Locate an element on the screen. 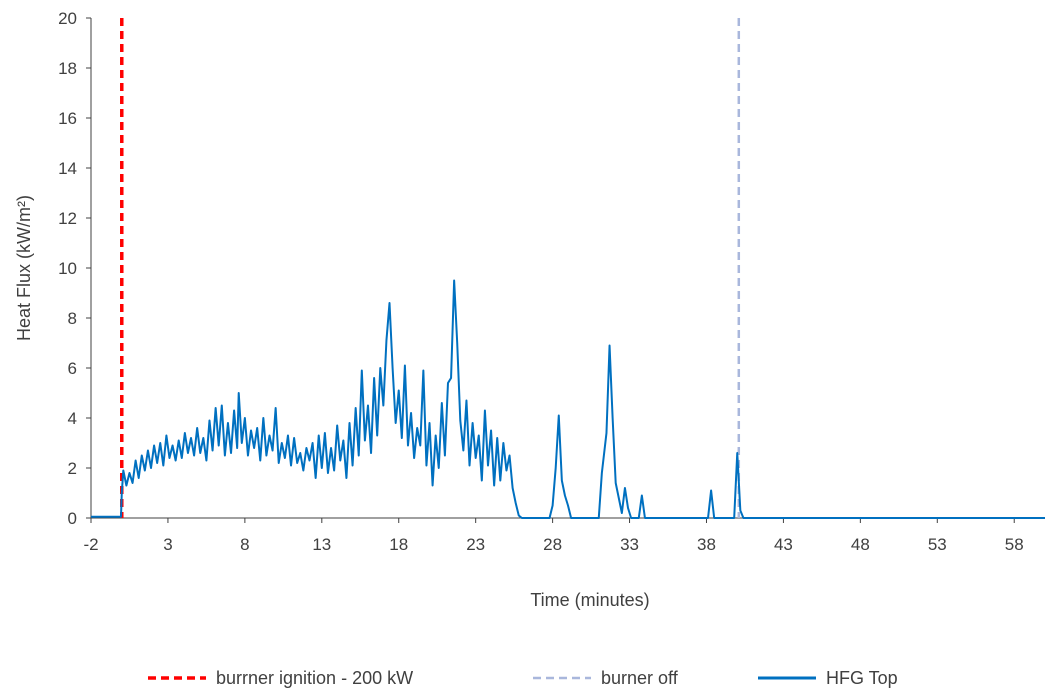  x-axis-ticks: -2 3 8 13 18 23 28 33 38 43 48 53 58 is located at coordinates (553, 536).